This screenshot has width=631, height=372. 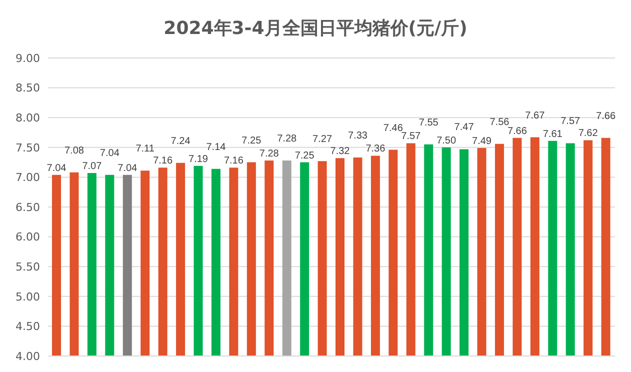 I want to click on y-tick-label: 6.50, so click(x=28, y=207).